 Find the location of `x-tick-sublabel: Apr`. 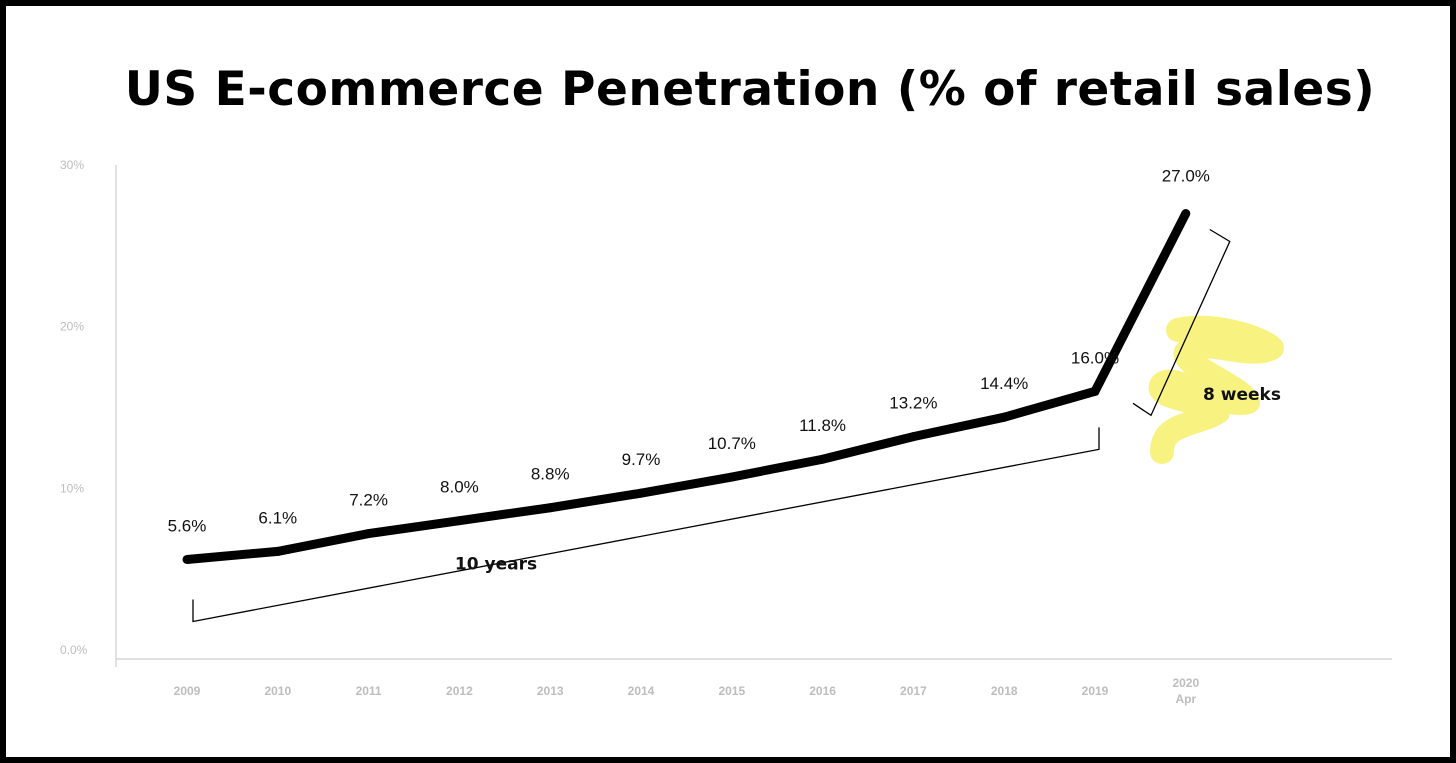

x-tick-sublabel: Apr is located at coordinates (1185, 699).